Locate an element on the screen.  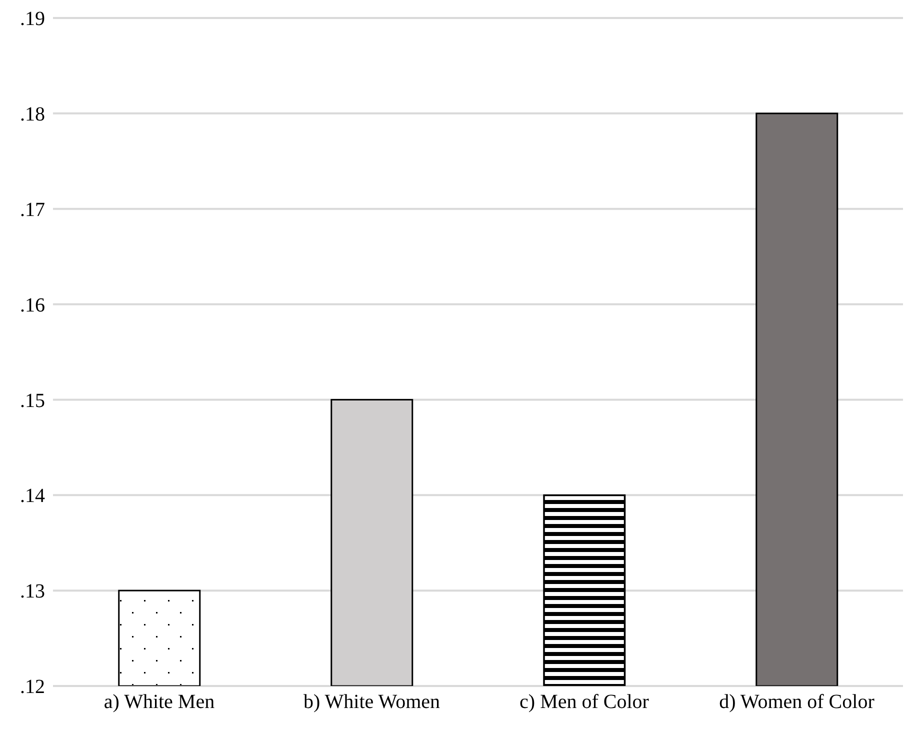
y-tick-label: .13 is located at coordinates (32, 591).